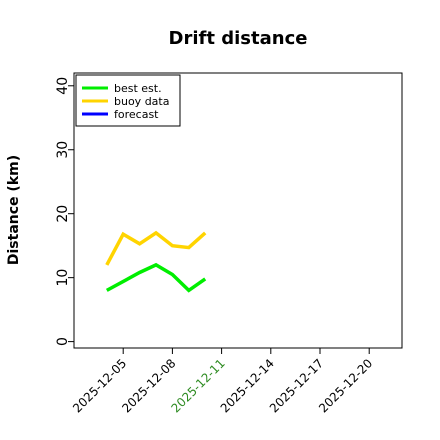  Describe the element at coordinates (63, 150) in the screenshot. I see `y-tick-label: 30` at that location.